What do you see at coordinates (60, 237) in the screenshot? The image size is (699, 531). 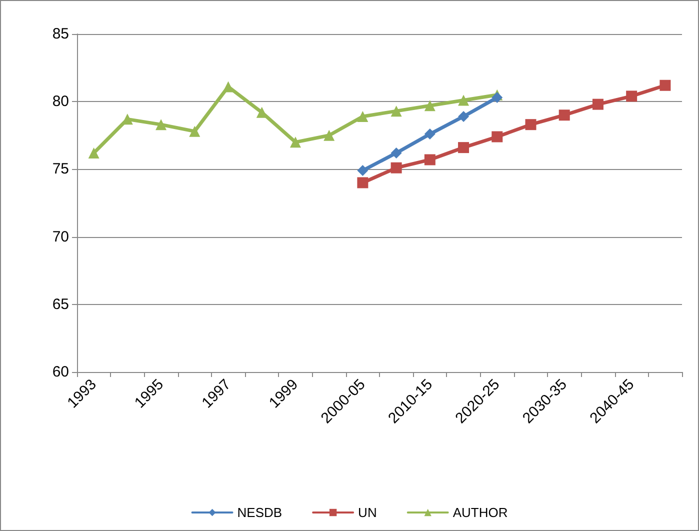 I see `y-tick-label: 70` at bounding box center [60, 237].